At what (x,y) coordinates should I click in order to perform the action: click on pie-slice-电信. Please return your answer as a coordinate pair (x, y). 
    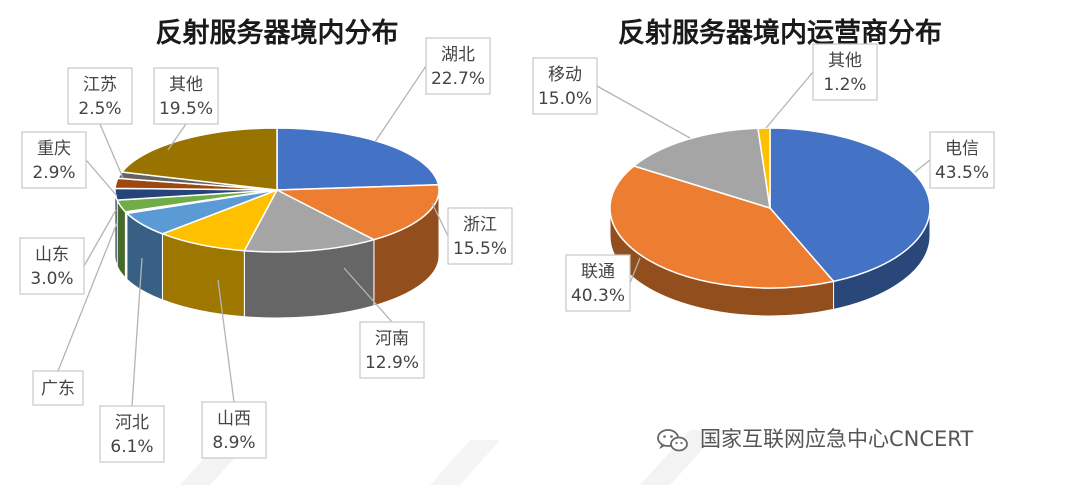
    Looking at the image, I should click on (850, 205).